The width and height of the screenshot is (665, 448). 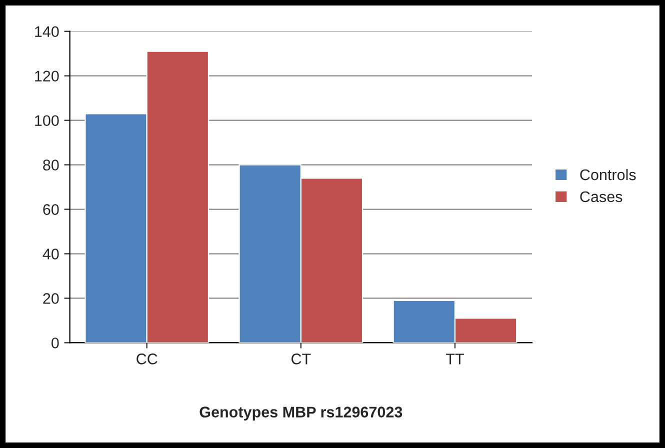 What do you see at coordinates (455, 359) in the screenshot?
I see `x-tick-label: TT` at bounding box center [455, 359].